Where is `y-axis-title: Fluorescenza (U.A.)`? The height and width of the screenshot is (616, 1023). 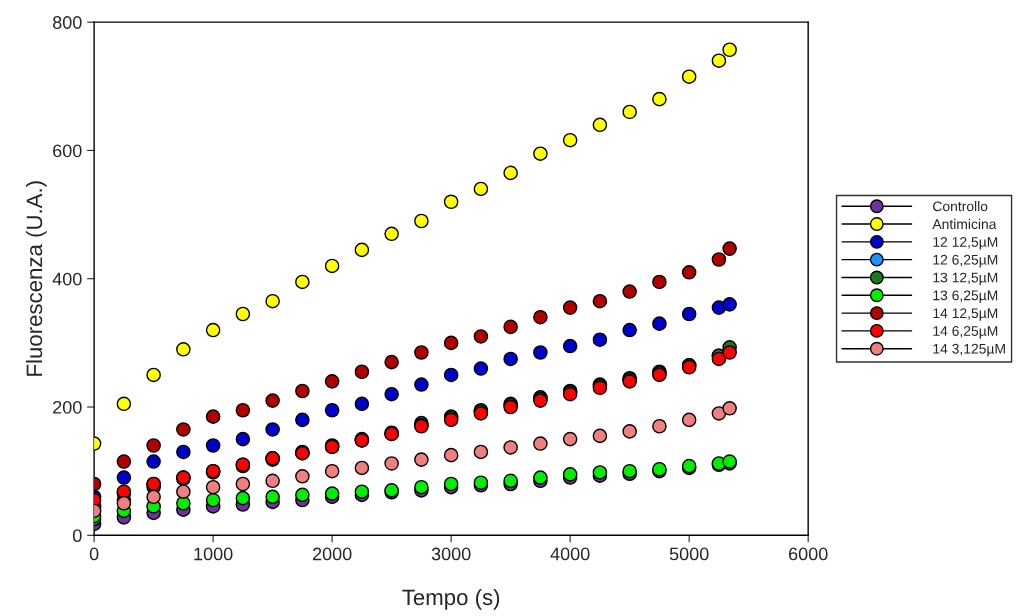
y-axis-title: Fluorescenza (U.A.) is located at coordinates (36, 278).